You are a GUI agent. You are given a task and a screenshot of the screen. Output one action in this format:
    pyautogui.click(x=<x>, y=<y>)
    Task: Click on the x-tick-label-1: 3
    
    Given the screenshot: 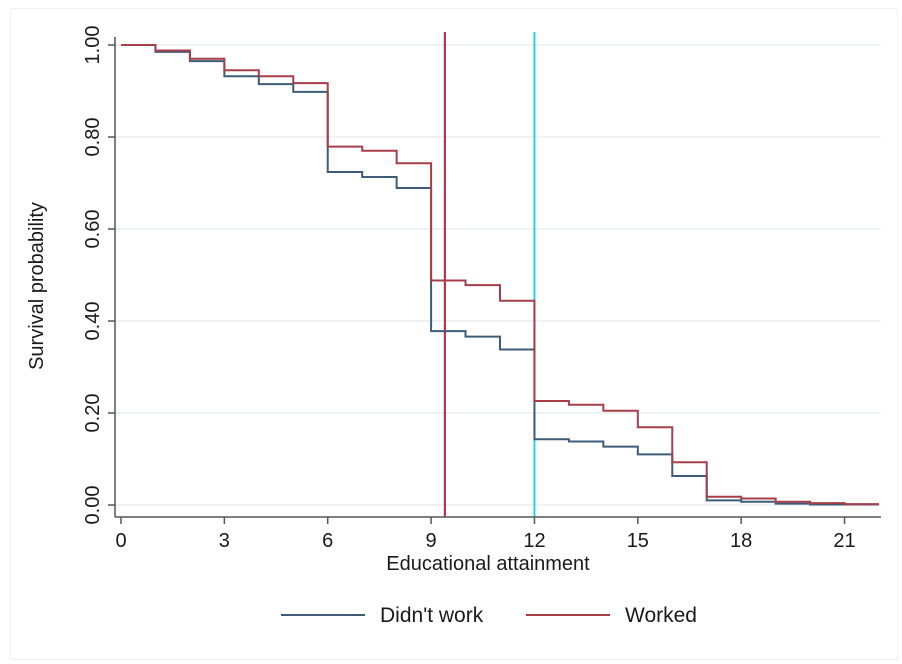 What is the action you would take?
    pyautogui.click(x=224, y=541)
    